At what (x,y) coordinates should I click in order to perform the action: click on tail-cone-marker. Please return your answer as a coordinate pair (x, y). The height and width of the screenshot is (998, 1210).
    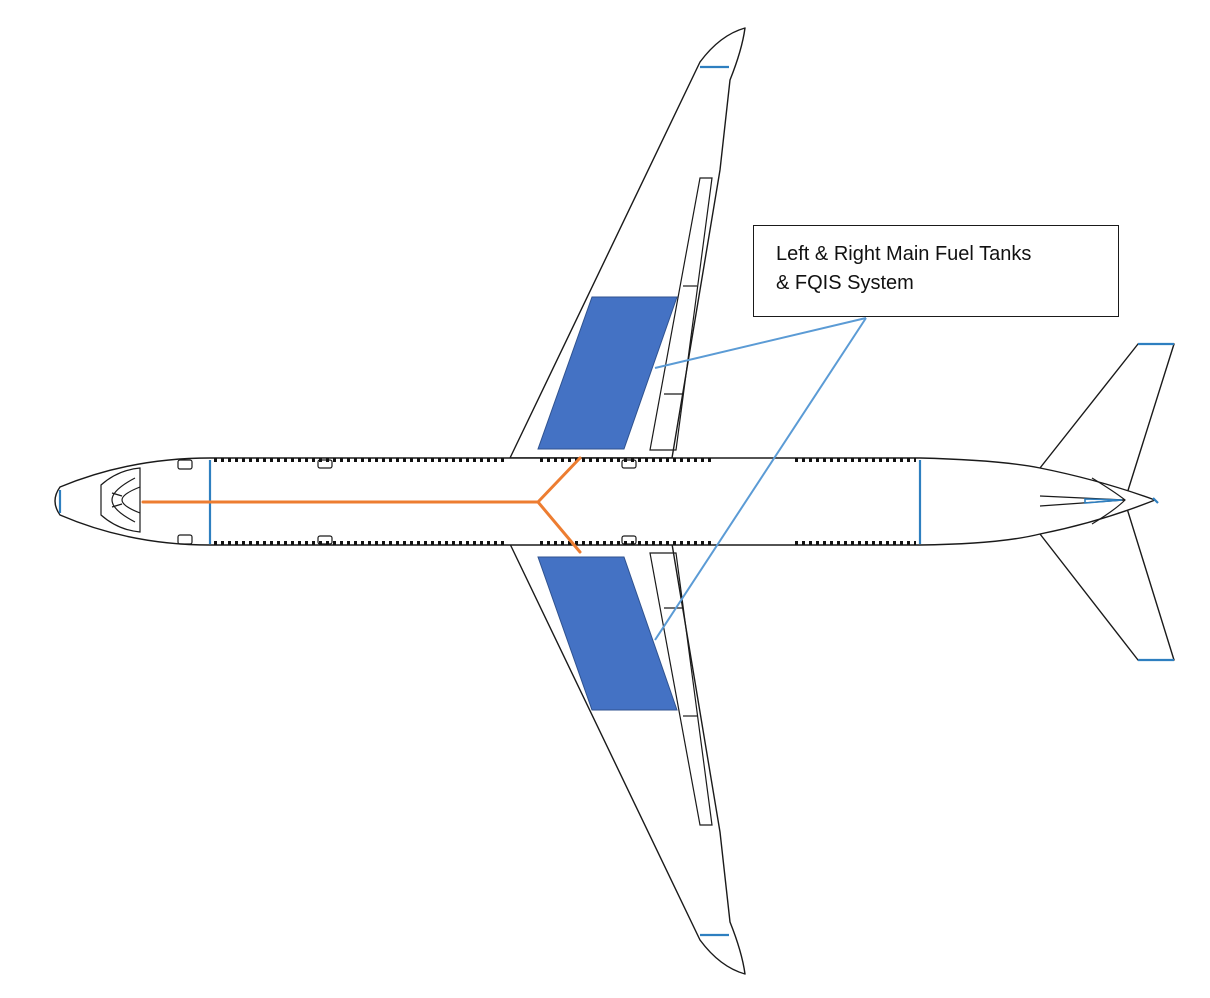
    Looking at the image, I should click on (1103, 501).